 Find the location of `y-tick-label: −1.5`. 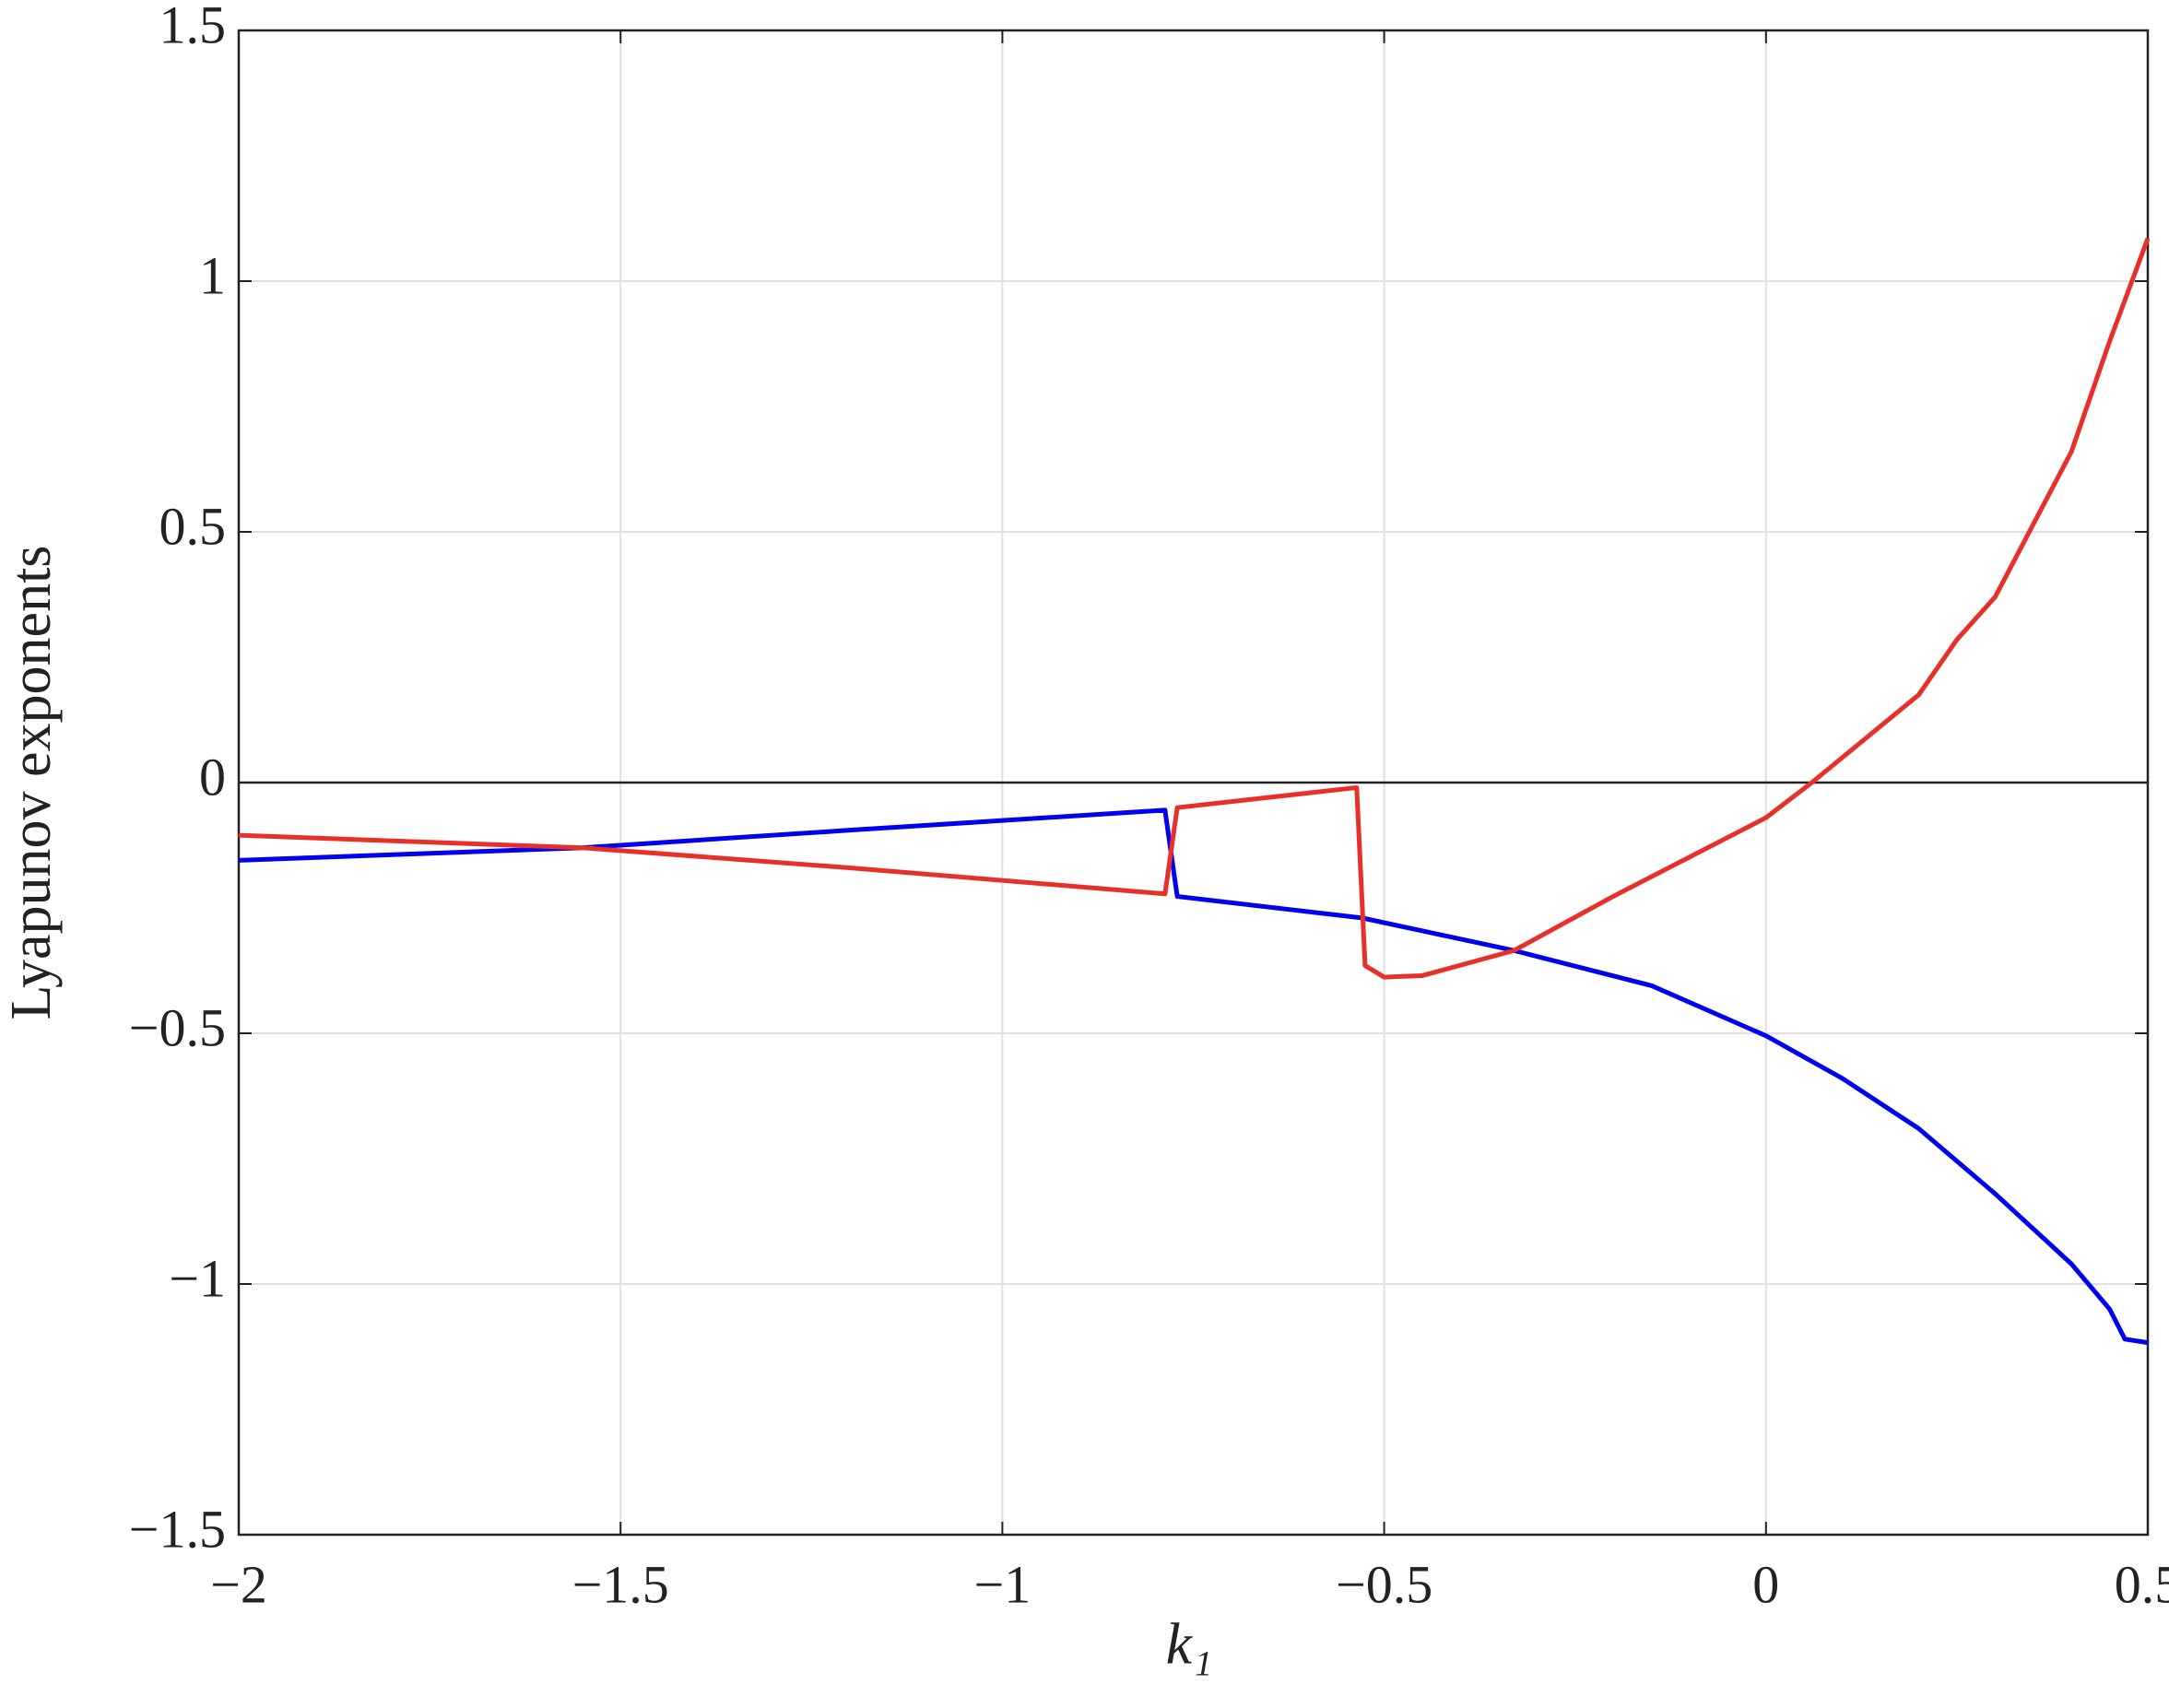

y-tick-label: −1.5 is located at coordinates (177, 1529).